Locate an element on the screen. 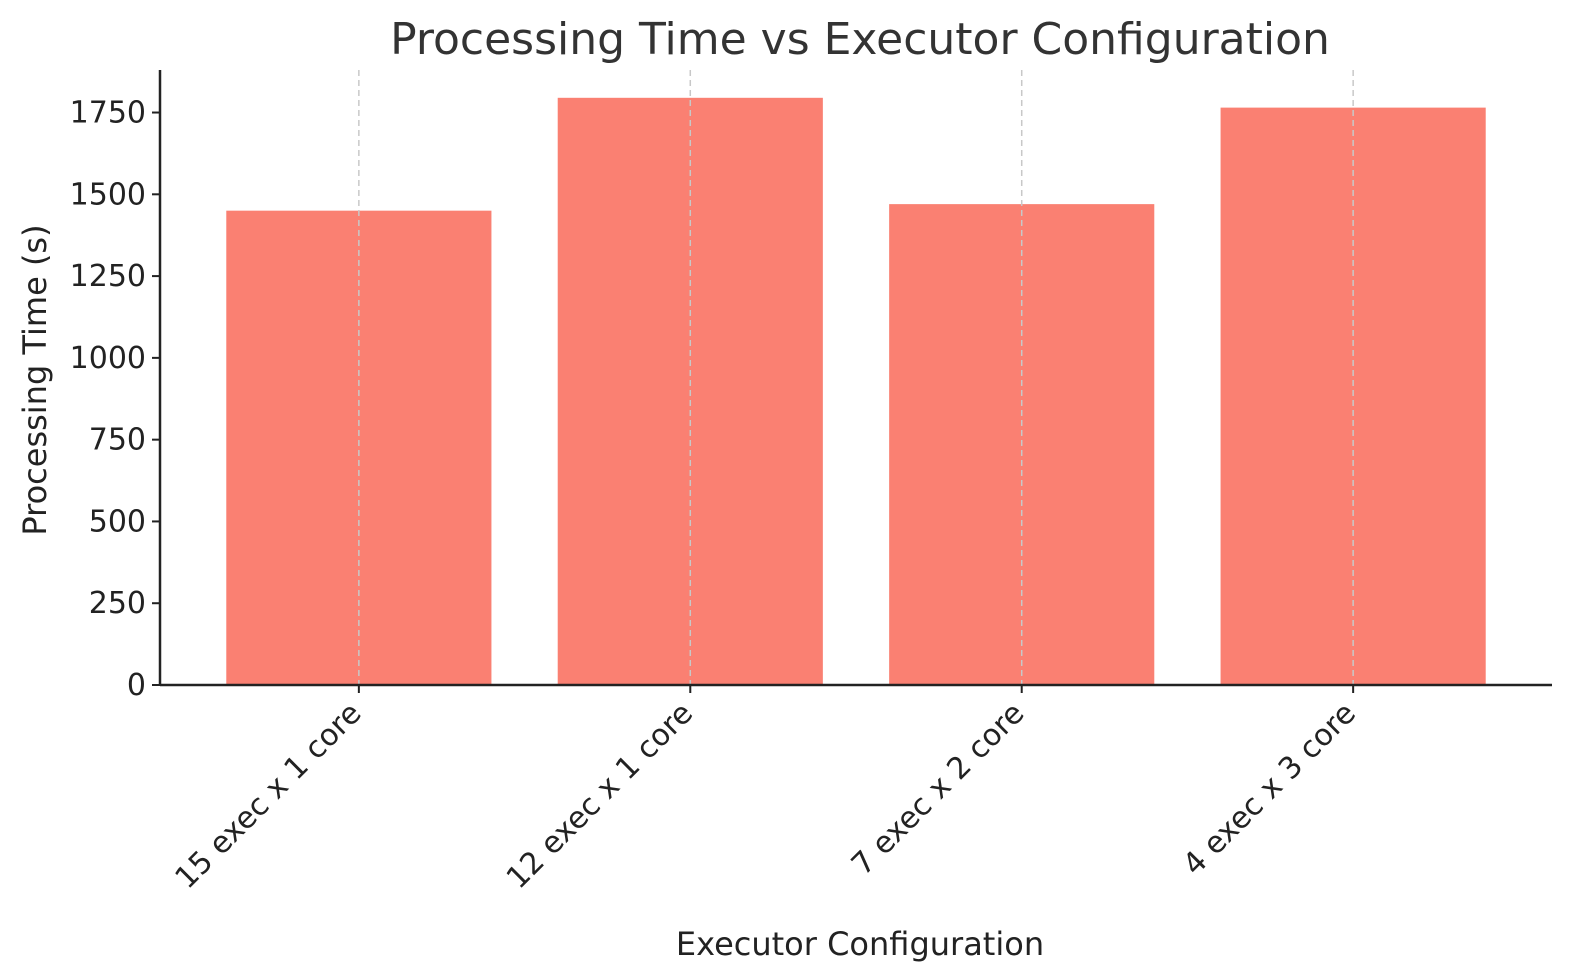  y-axis-label: Processing Time (s) is located at coordinates (35, 379).